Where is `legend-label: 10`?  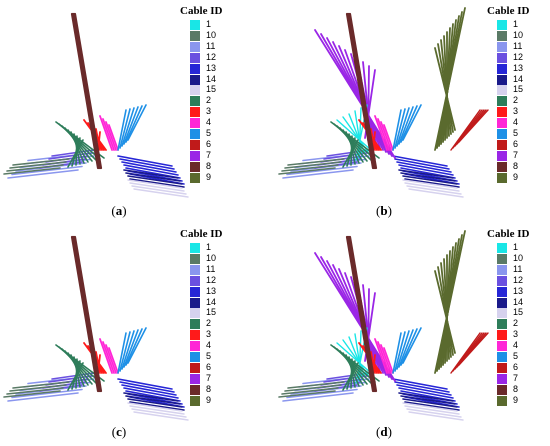 legend-label: 10 is located at coordinates (211, 34).